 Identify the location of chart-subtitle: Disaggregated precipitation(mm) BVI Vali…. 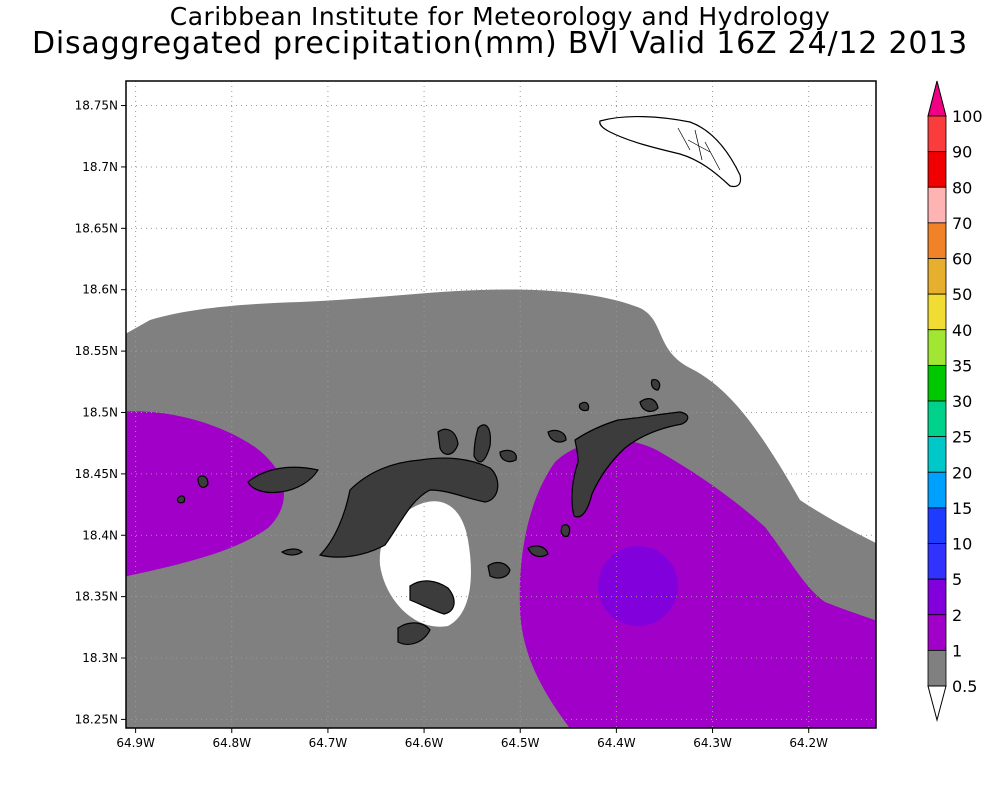
(500, 43).